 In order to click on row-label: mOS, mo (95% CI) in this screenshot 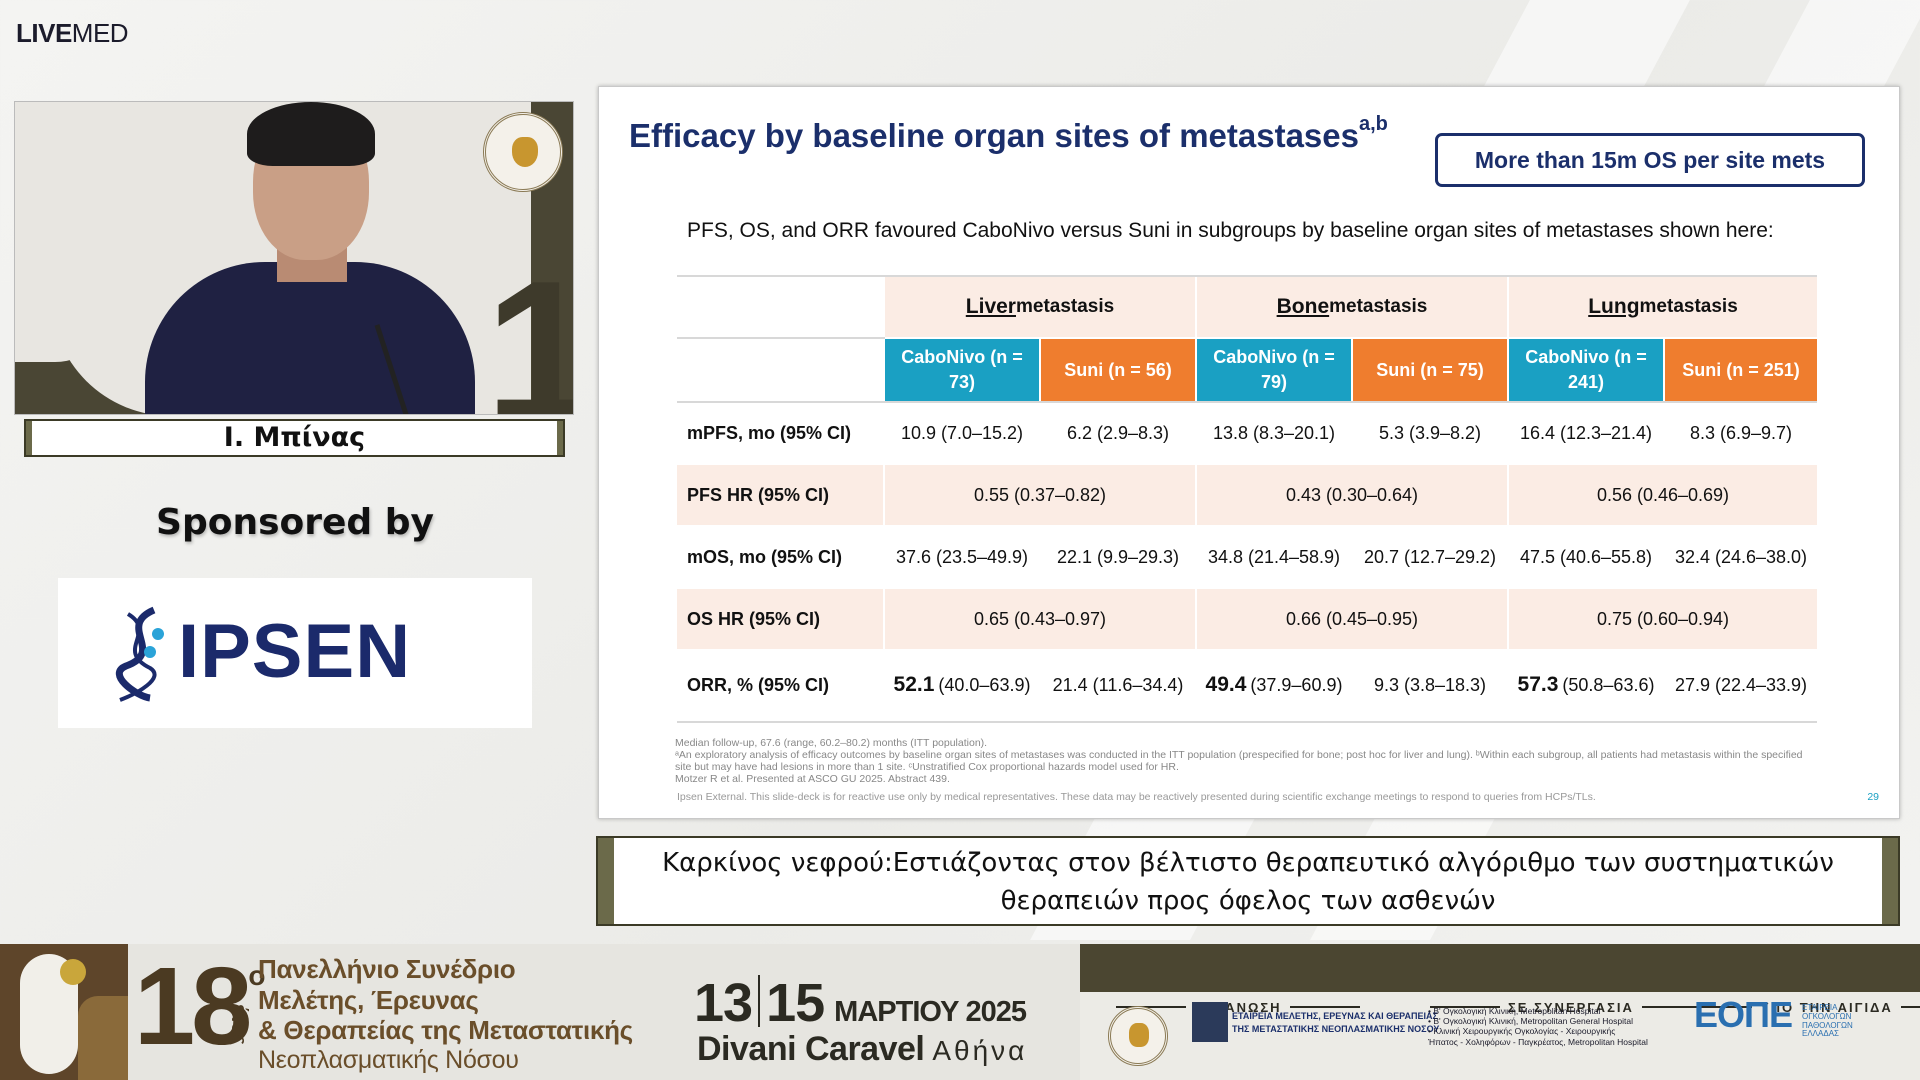, I will do `click(765, 556)`.